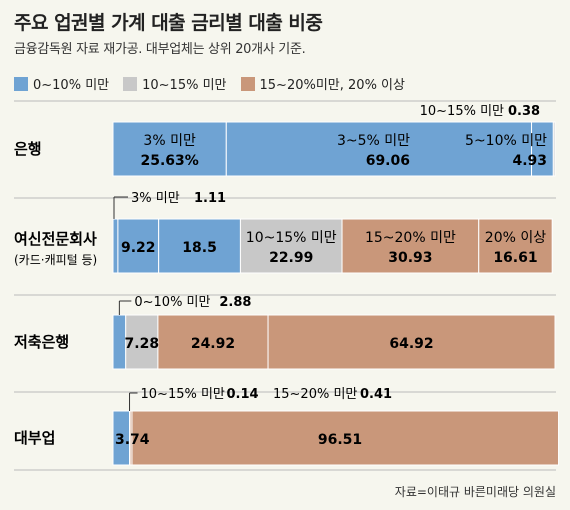  What do you see at coordinates (235, 302) in the screenshot?
I see `callout-value: 2.88` at bounding box center [235, 302].